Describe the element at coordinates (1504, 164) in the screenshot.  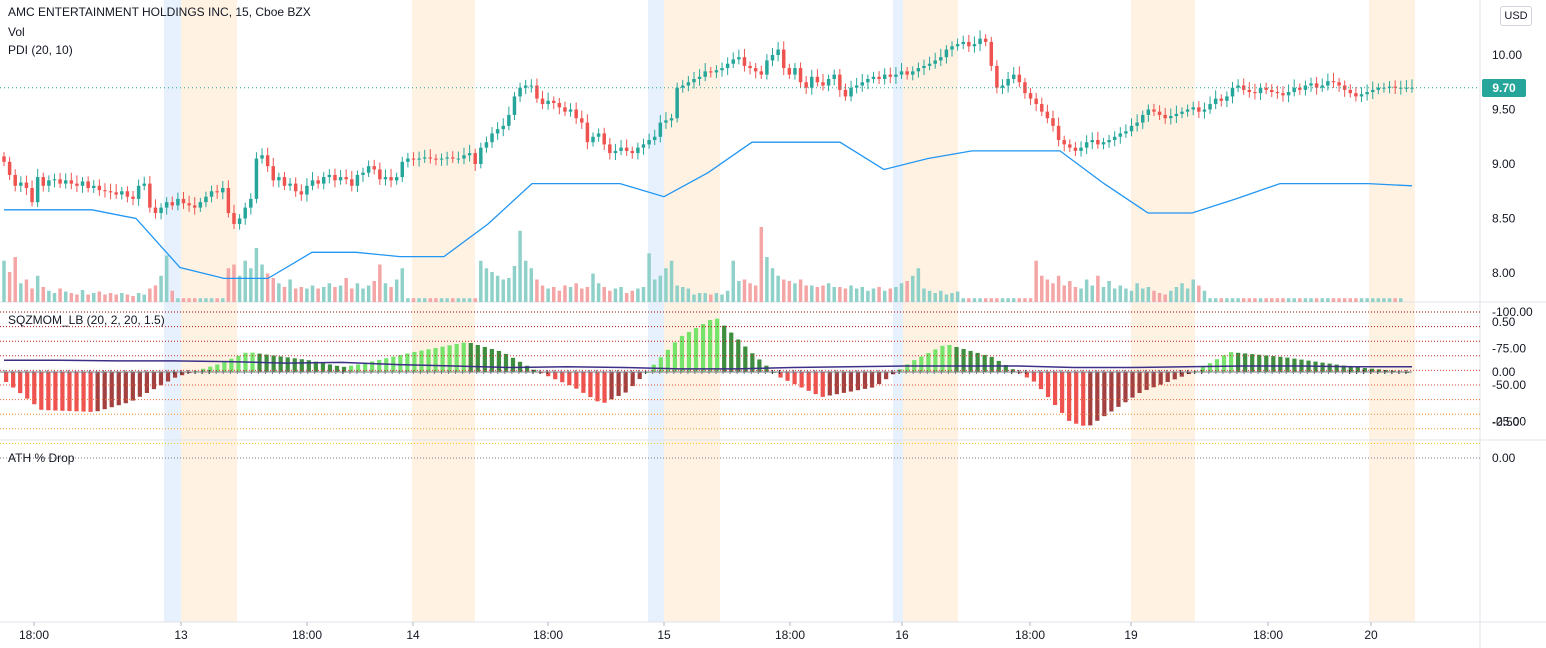
I see `price-tick-label: 9.00` at that location.